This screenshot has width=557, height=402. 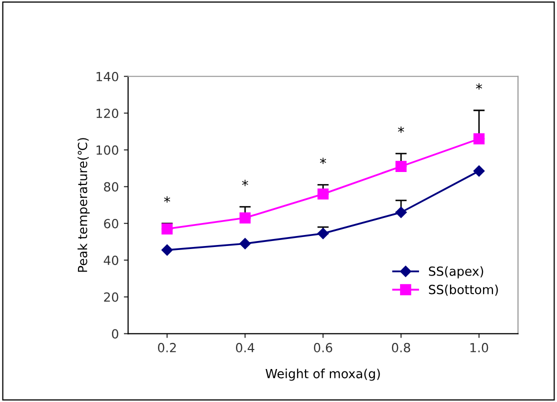 I want to click on y-tick-label: 100, so click(x=107, y=150).